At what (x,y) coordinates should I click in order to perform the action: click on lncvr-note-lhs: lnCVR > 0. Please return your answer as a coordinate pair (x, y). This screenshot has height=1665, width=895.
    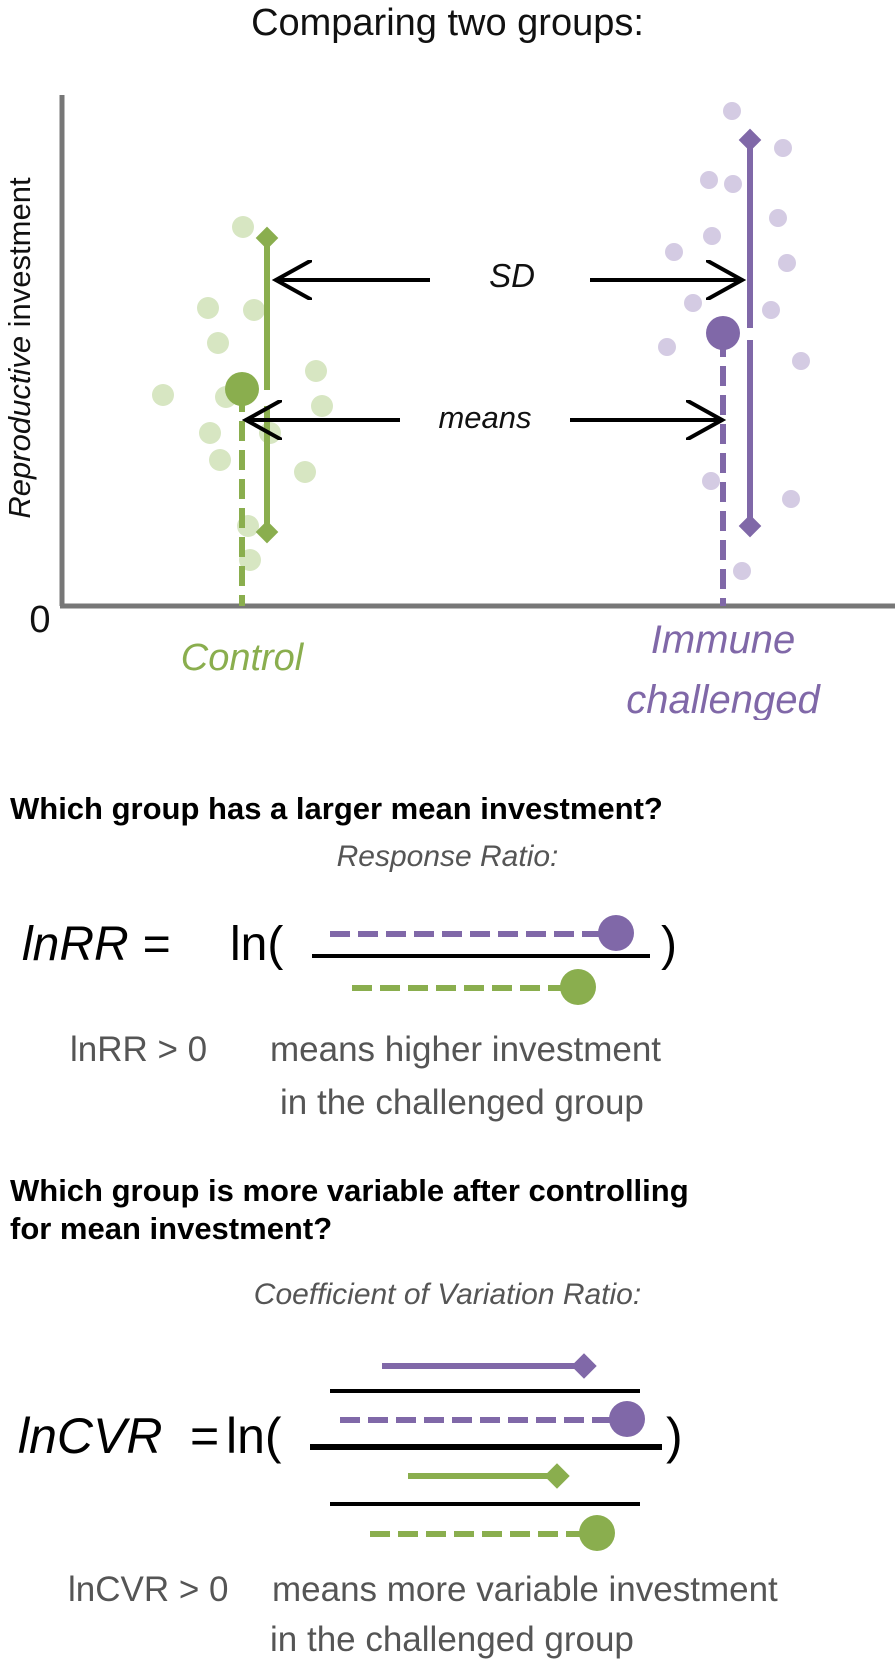
    Looking at the image, I should click on (148, 1589).